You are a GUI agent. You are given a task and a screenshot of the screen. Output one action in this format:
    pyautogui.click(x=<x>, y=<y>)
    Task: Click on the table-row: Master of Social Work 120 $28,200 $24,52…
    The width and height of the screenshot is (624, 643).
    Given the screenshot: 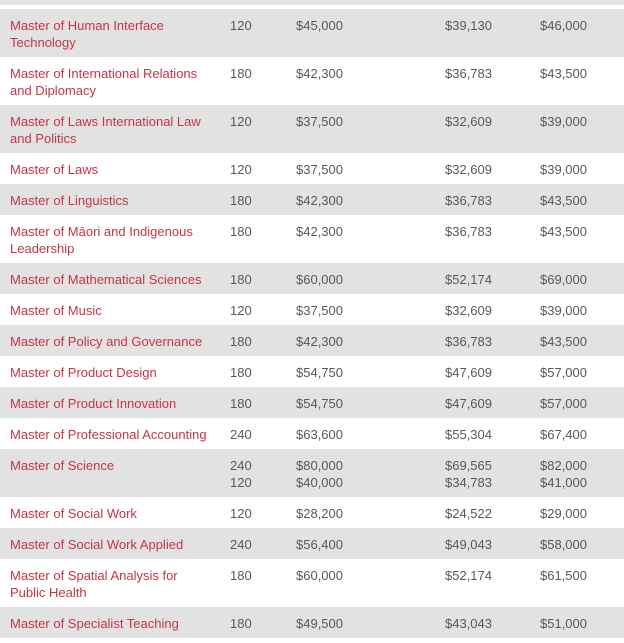 What is the action you would take?
    pyautogui.click(x=312, y=512)
    